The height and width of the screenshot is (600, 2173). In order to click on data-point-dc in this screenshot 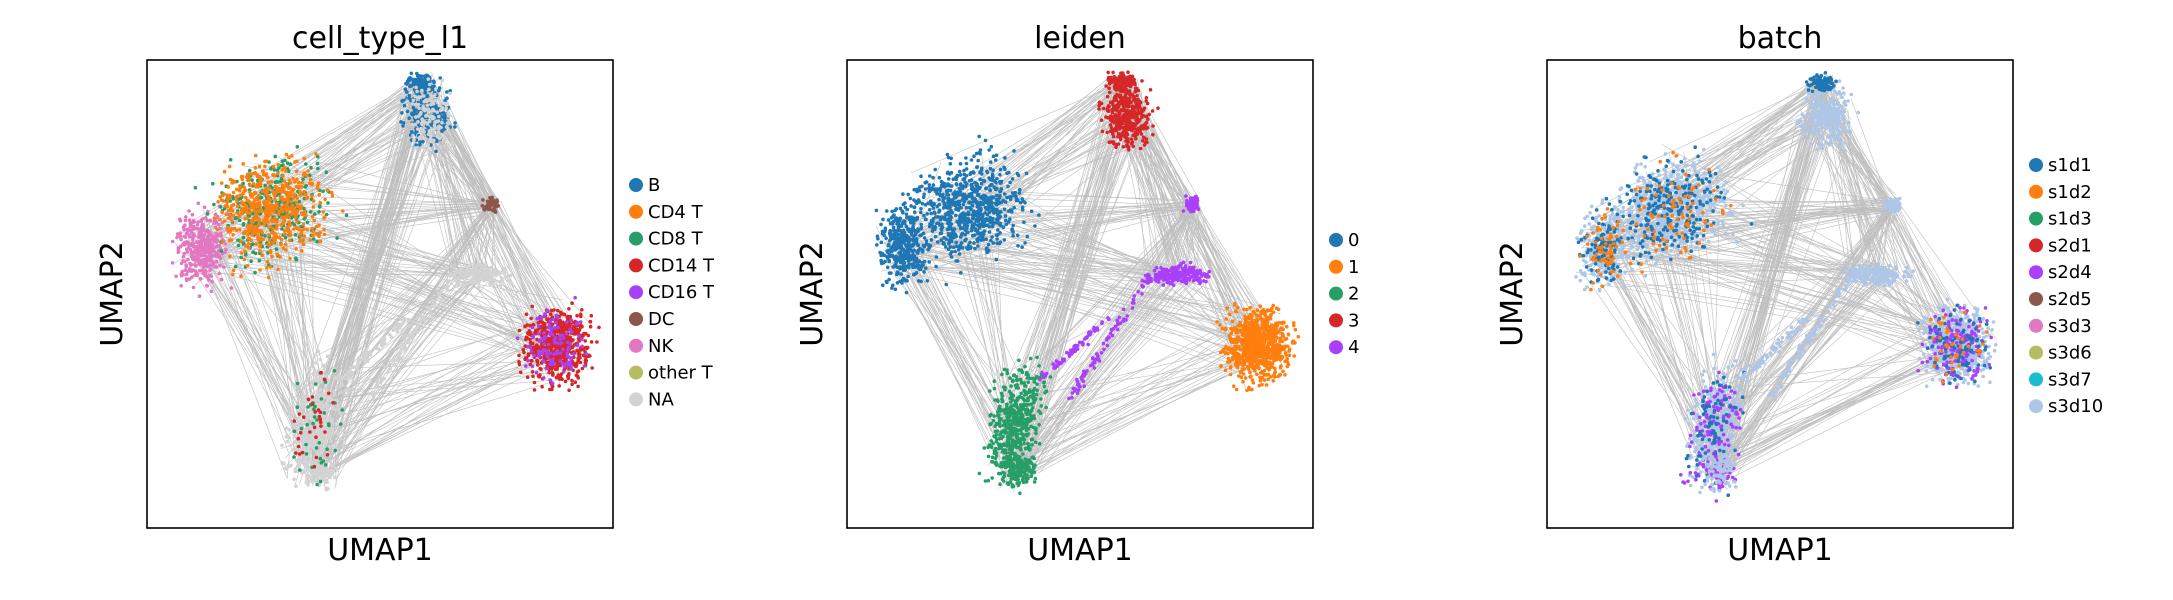, I will do `click(494, 204)`.